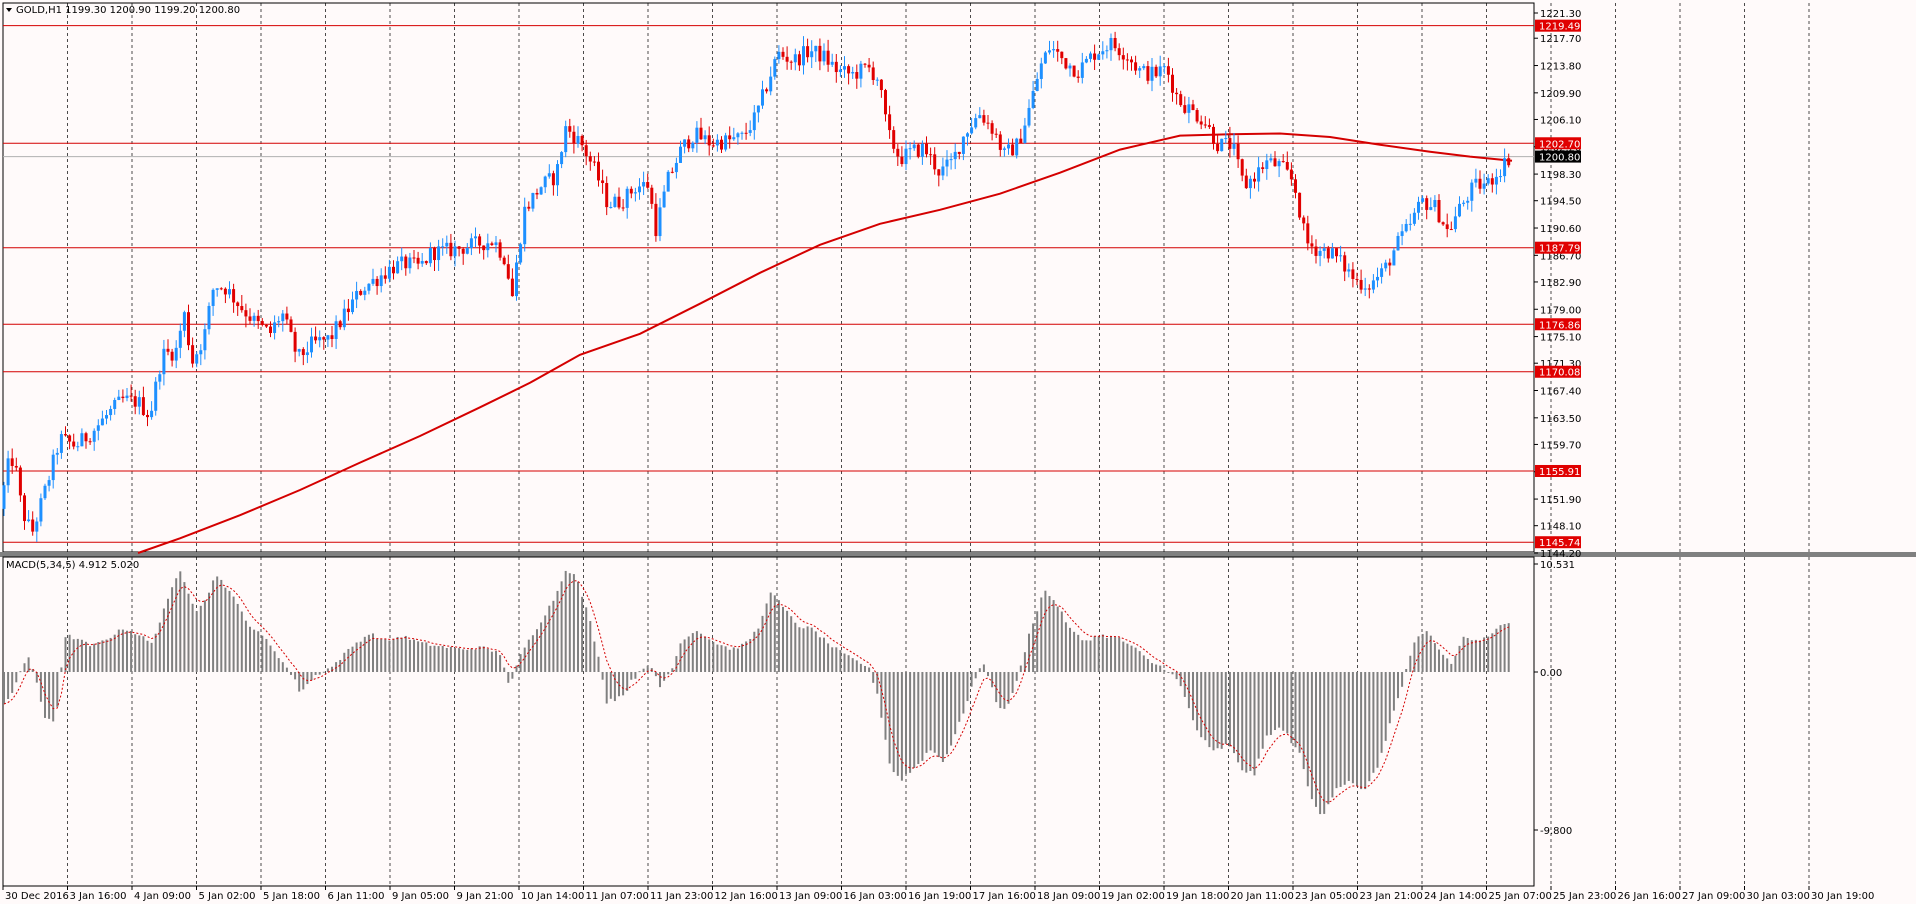  Describe the element at coordinates (1560, 175) in the screenshot. I see `price-tick-label: 1198.30` at that location.